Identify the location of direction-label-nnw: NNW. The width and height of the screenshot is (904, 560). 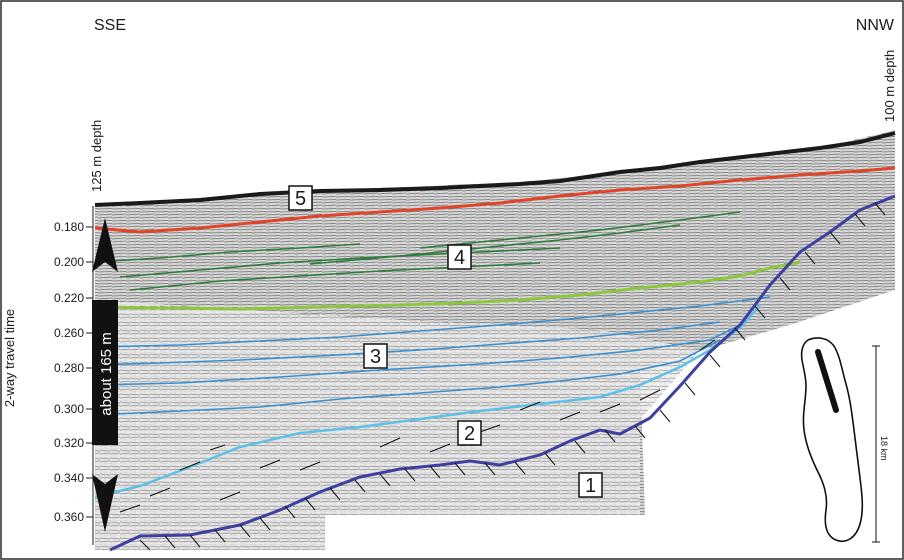
(875, 25).